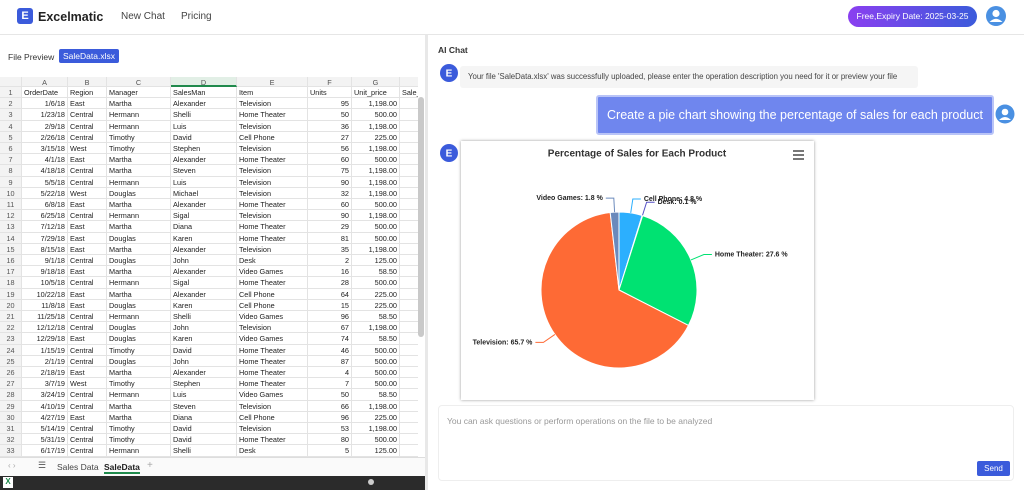 This screenshot has width=1024, height=490. Describe the element at coordinates (376, 417) in the screenshot. I see `cell: 225.00` at that location.